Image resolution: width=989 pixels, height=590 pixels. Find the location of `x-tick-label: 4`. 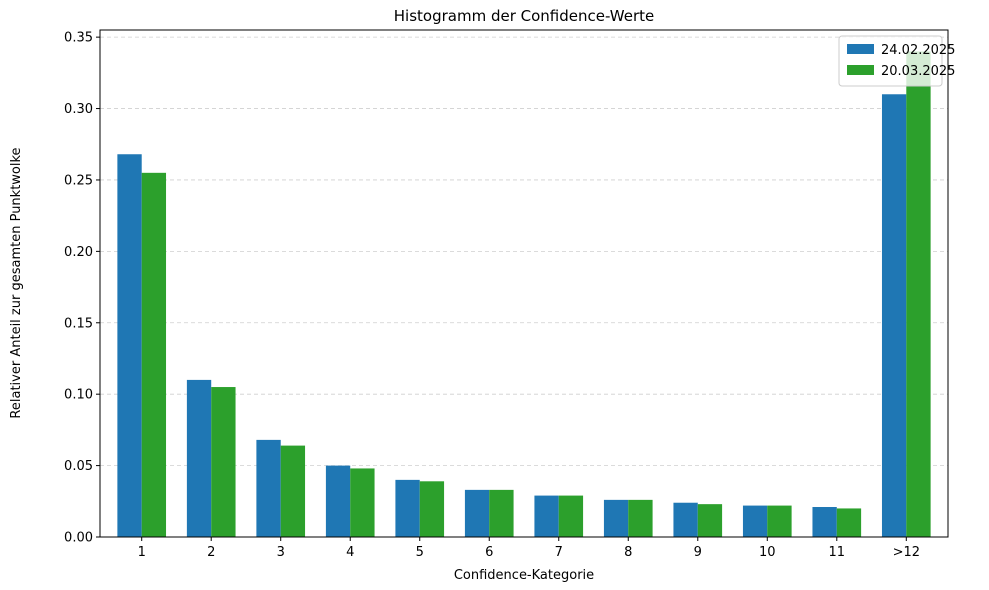

x-tick-label: 4 is located at coordinates (350, 552).